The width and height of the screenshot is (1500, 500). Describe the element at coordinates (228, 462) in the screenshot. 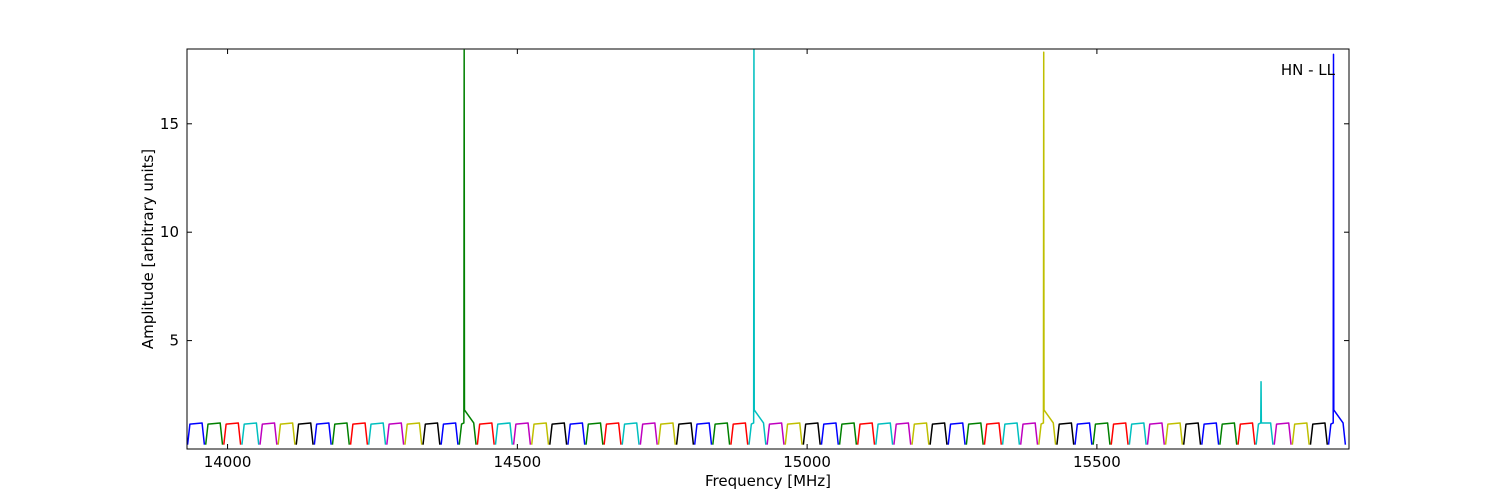

I see `x-tick-label: 14000` at that location.